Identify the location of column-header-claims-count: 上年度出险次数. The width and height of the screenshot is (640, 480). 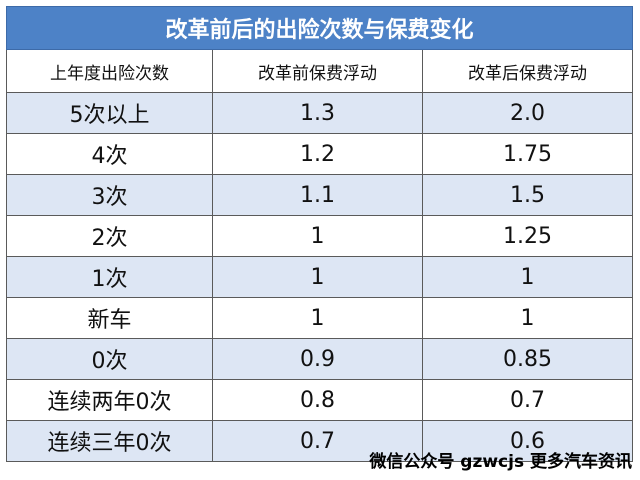
(109, 71).